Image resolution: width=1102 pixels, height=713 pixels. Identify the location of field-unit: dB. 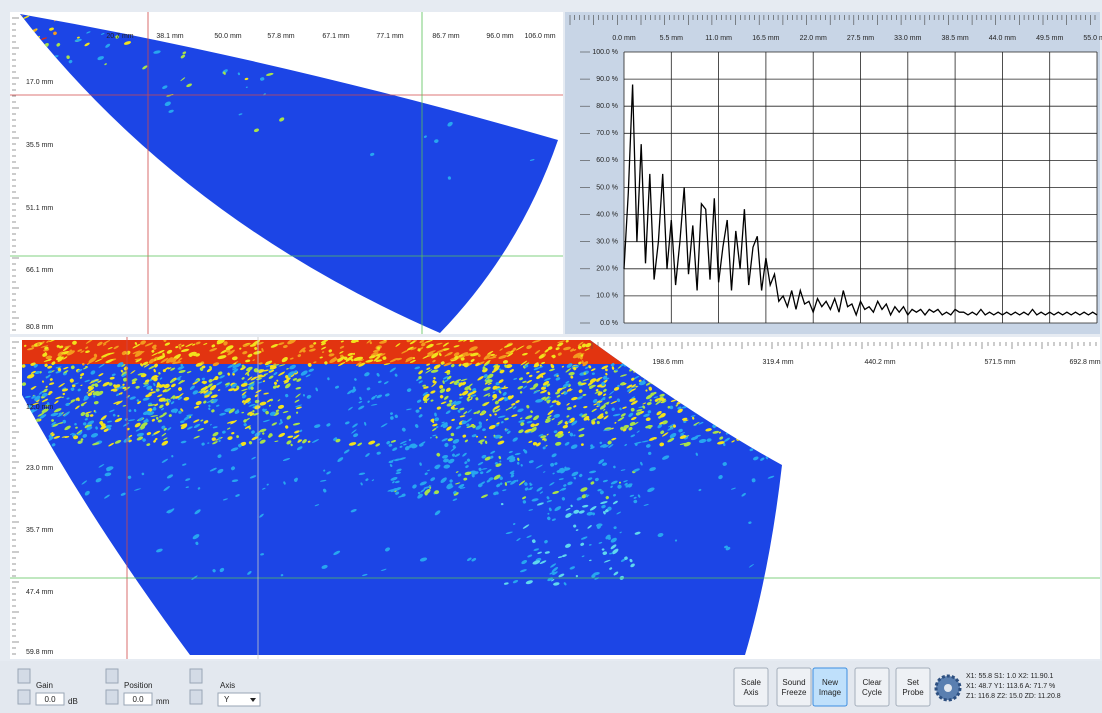
(73, 701).